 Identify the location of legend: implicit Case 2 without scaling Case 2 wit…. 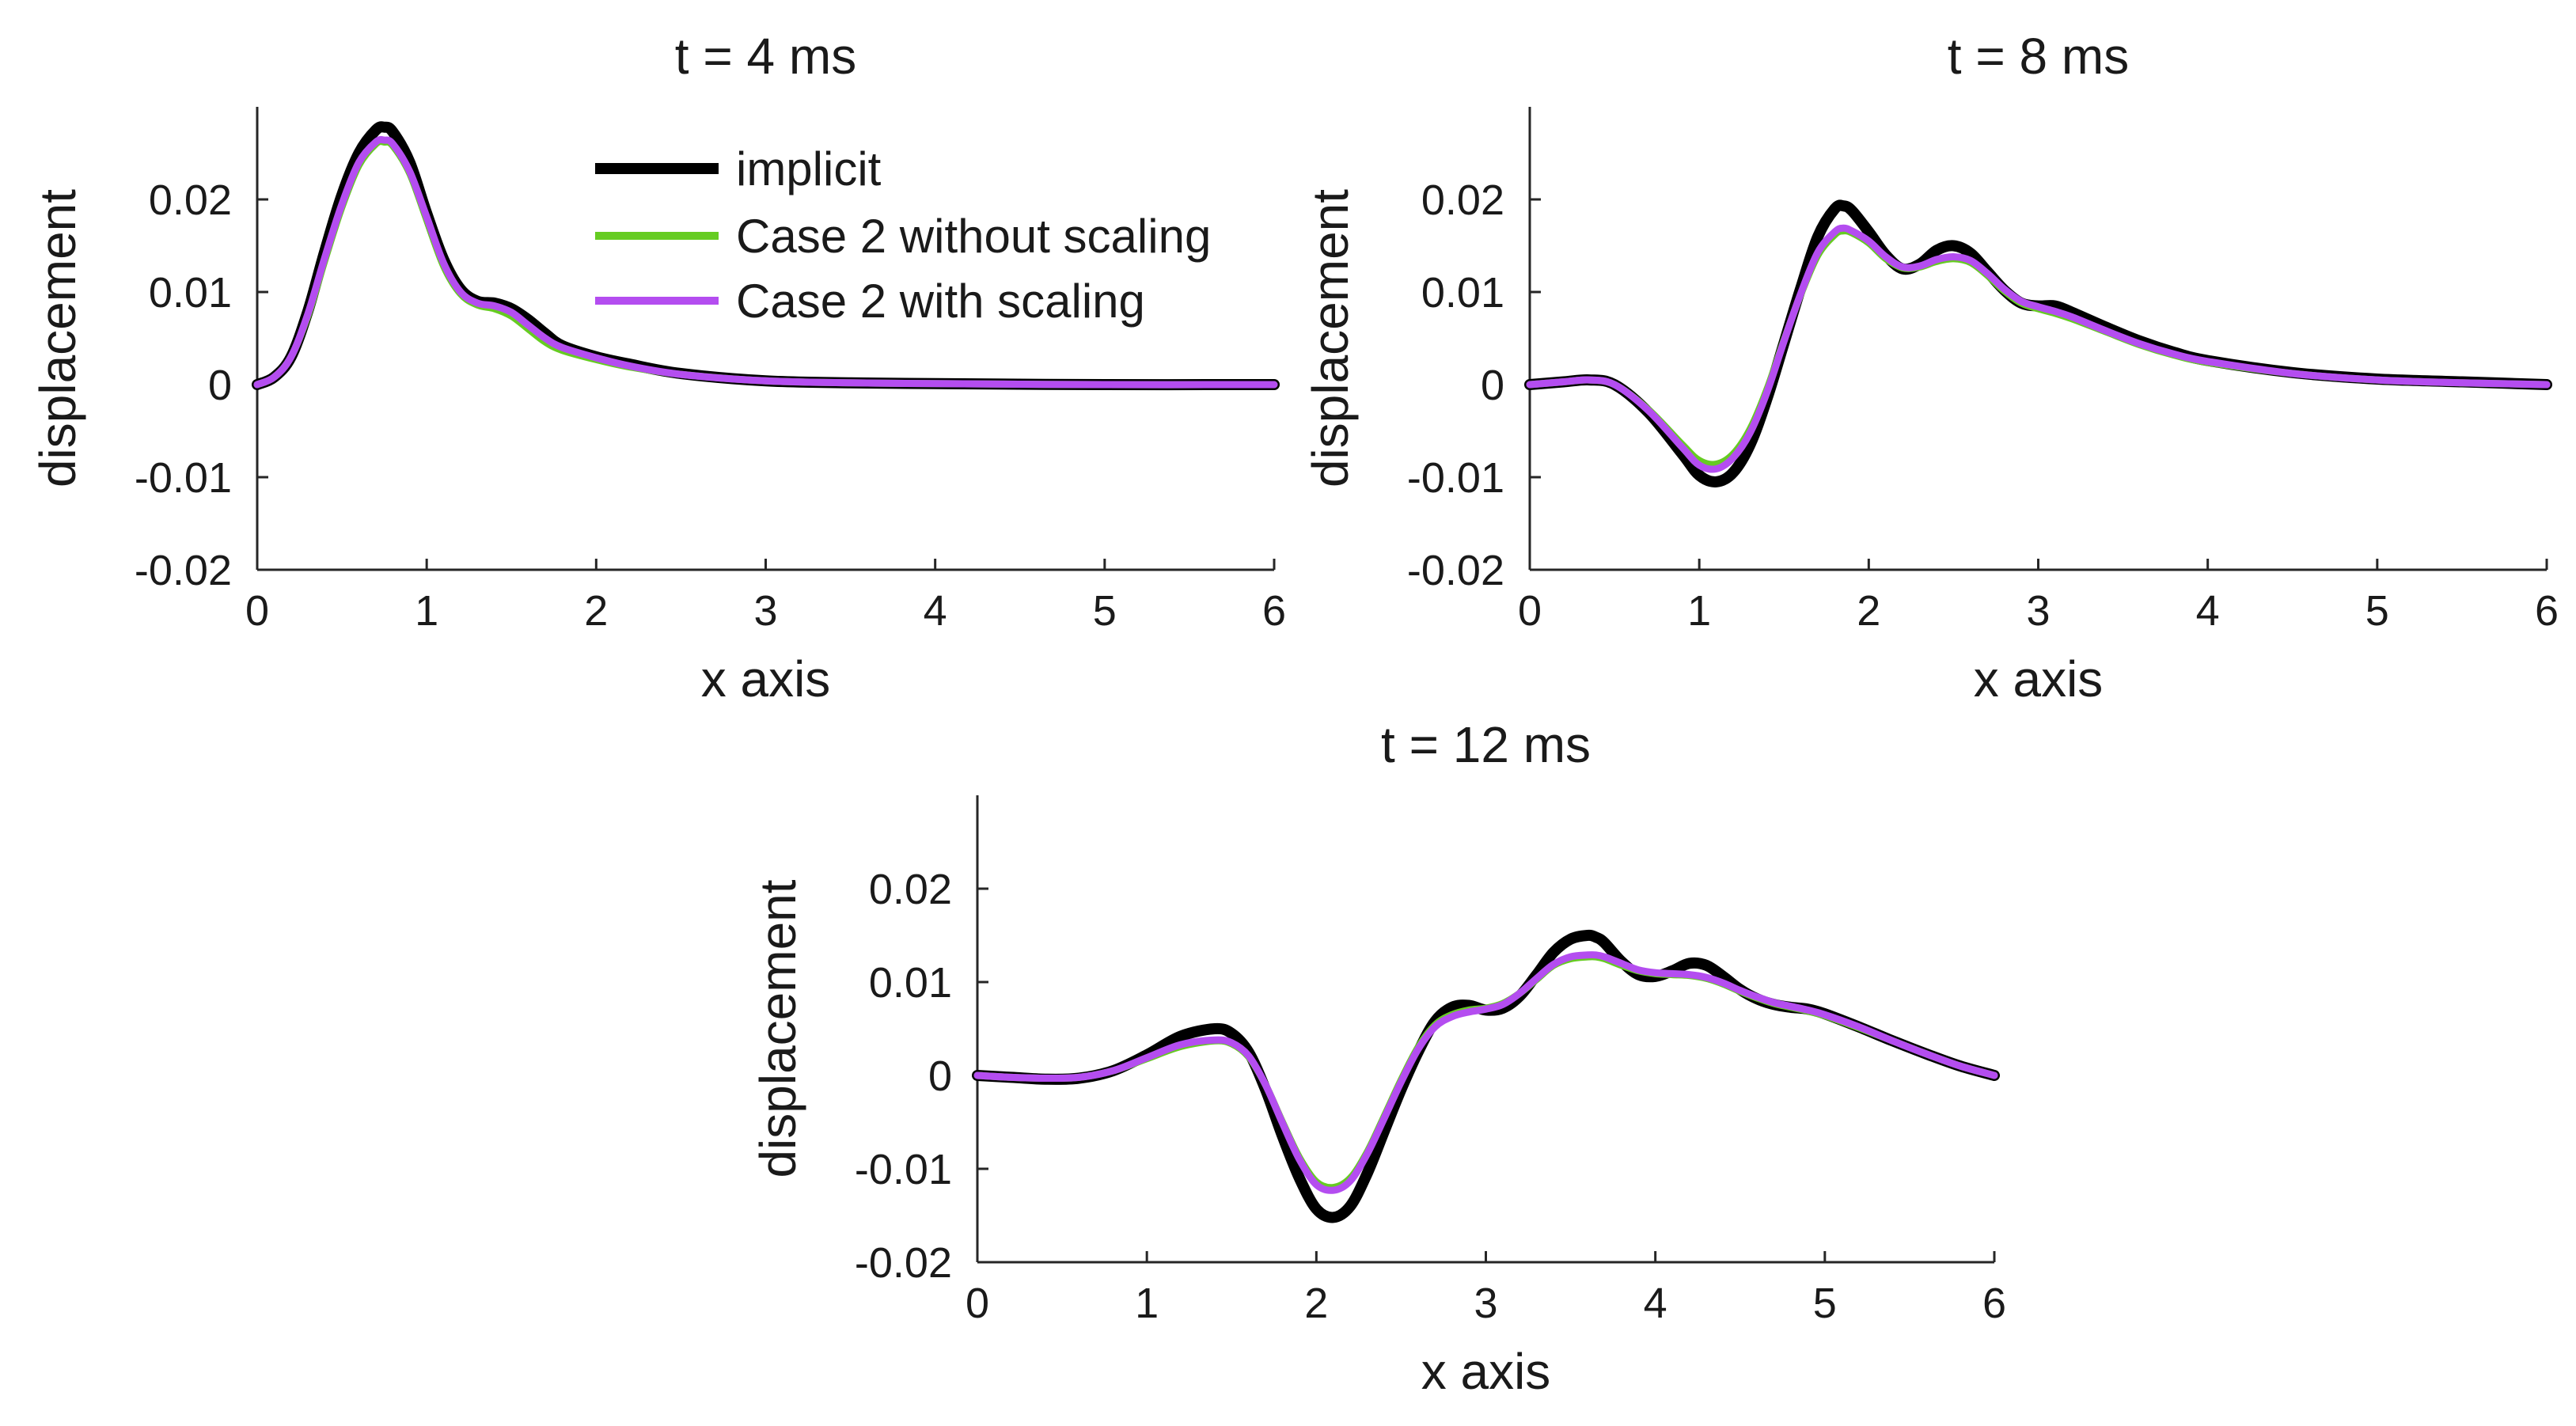
(903, 235).